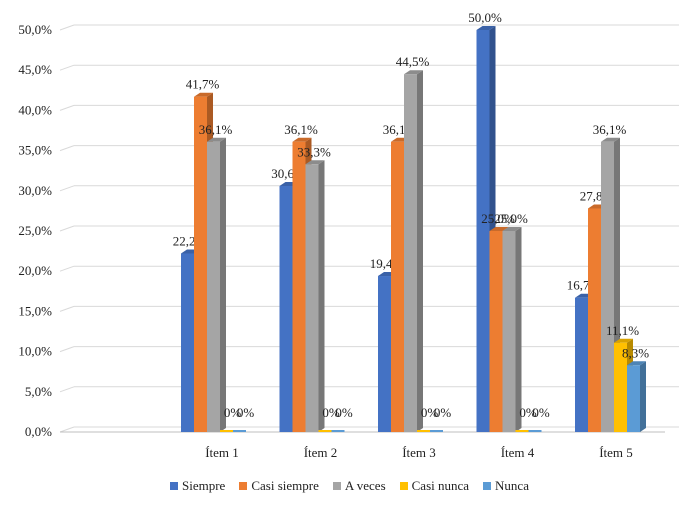 The width and height of the screenshot is (699, 511). What do you see at coordinates (35, 351) in the screenshot?
I see `y-tick-label: 10,0%` at bounding box center [35, 351].